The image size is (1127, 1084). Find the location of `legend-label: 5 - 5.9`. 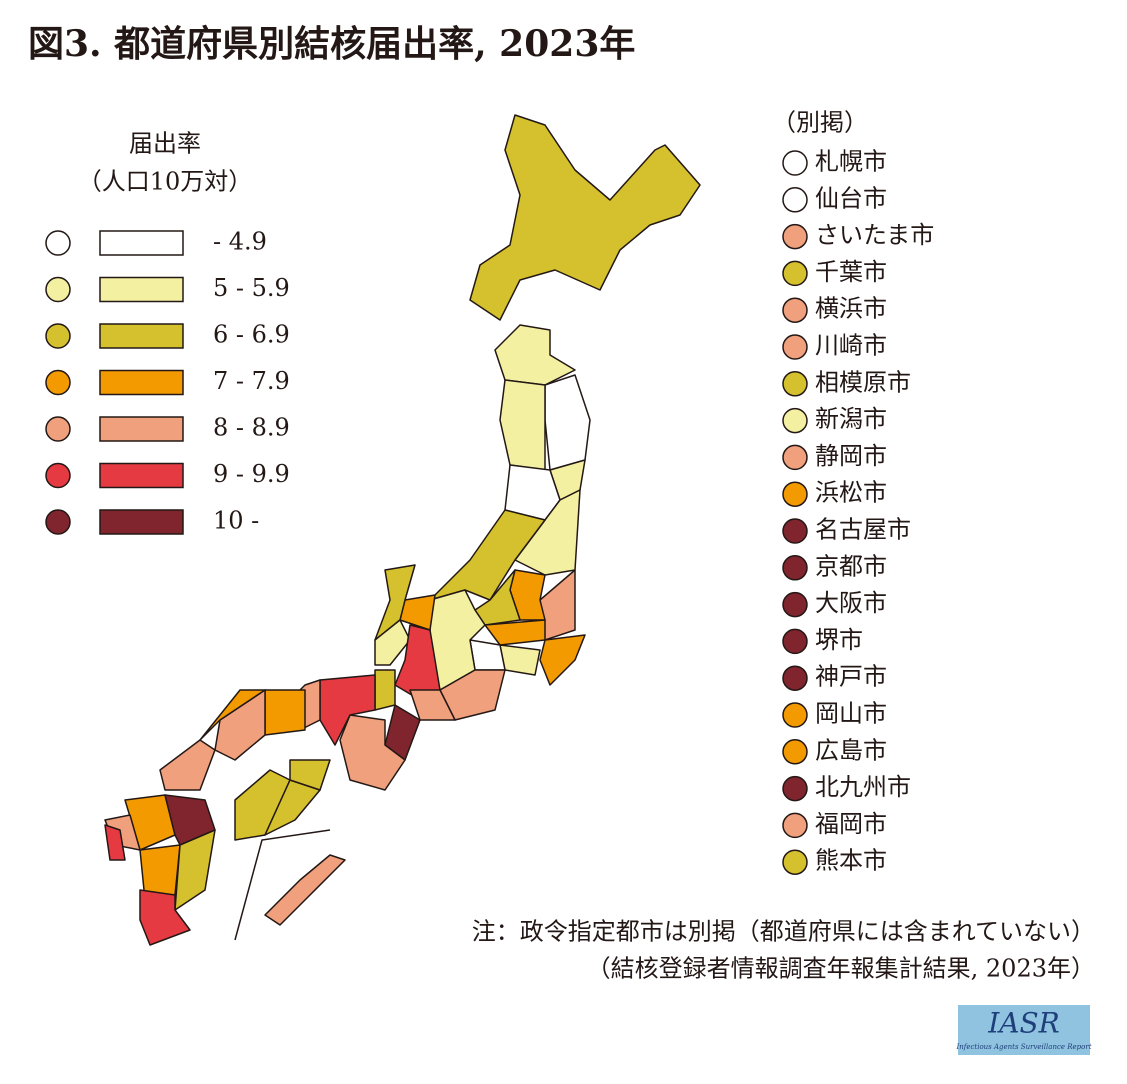

legend-label: 5 - 5.9 is located at coordinates (251, 288).